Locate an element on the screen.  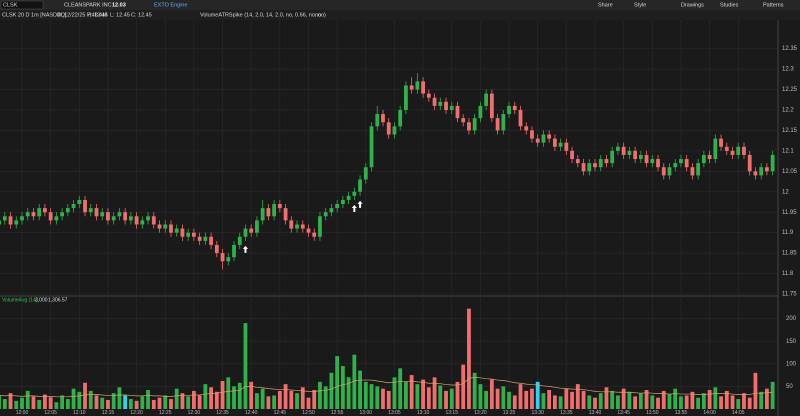
toolbar-button: Share is located at coordinates (605, 6).